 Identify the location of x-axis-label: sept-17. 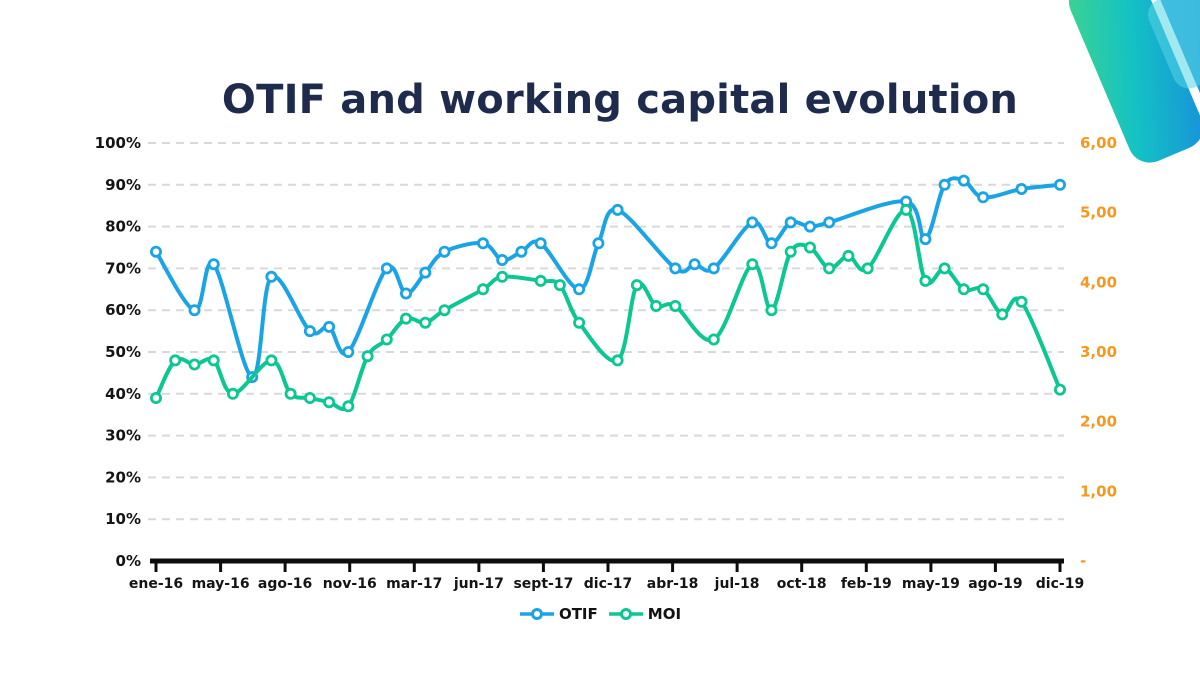
(543, 584).